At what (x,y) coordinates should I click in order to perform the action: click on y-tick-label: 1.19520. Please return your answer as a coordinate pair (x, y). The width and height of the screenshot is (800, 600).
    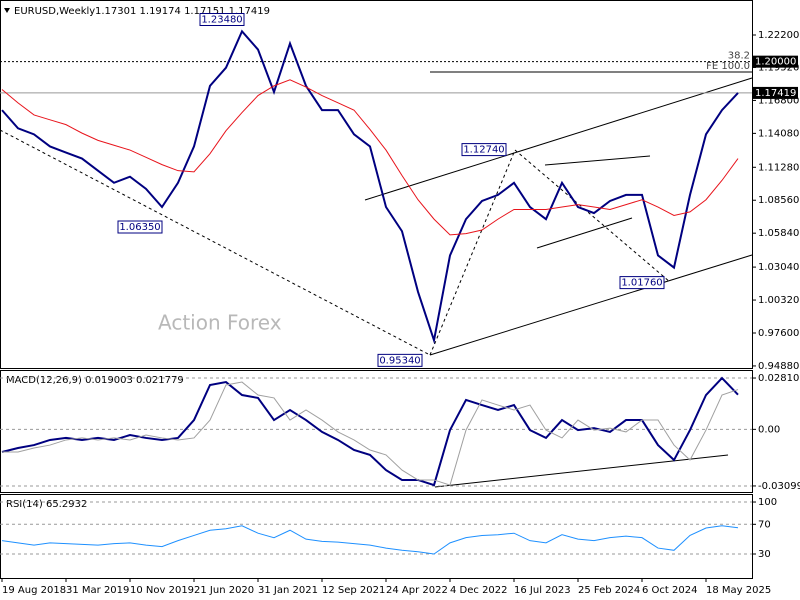
    Looking at the image, I should click on (778, 67).